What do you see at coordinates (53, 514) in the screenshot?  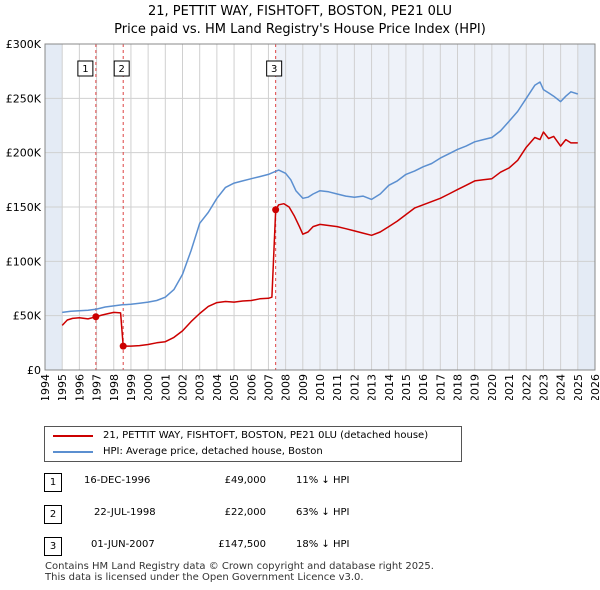 I see `transaction-number: 2` at bounding box center [53, 514].